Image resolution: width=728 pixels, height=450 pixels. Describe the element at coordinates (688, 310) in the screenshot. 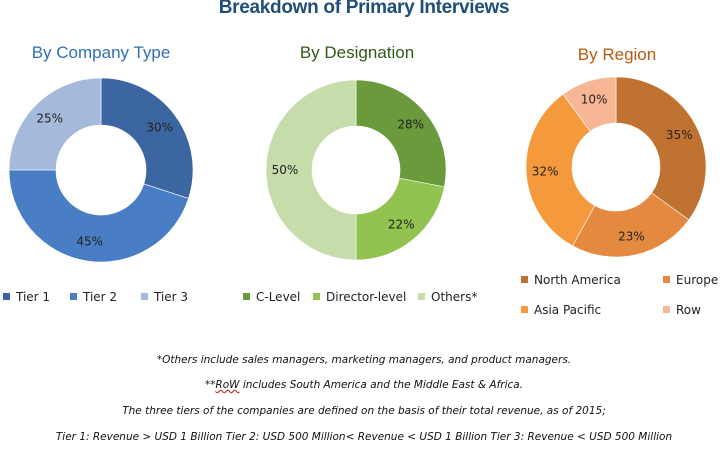

I see `legend-label: Row` at that location.